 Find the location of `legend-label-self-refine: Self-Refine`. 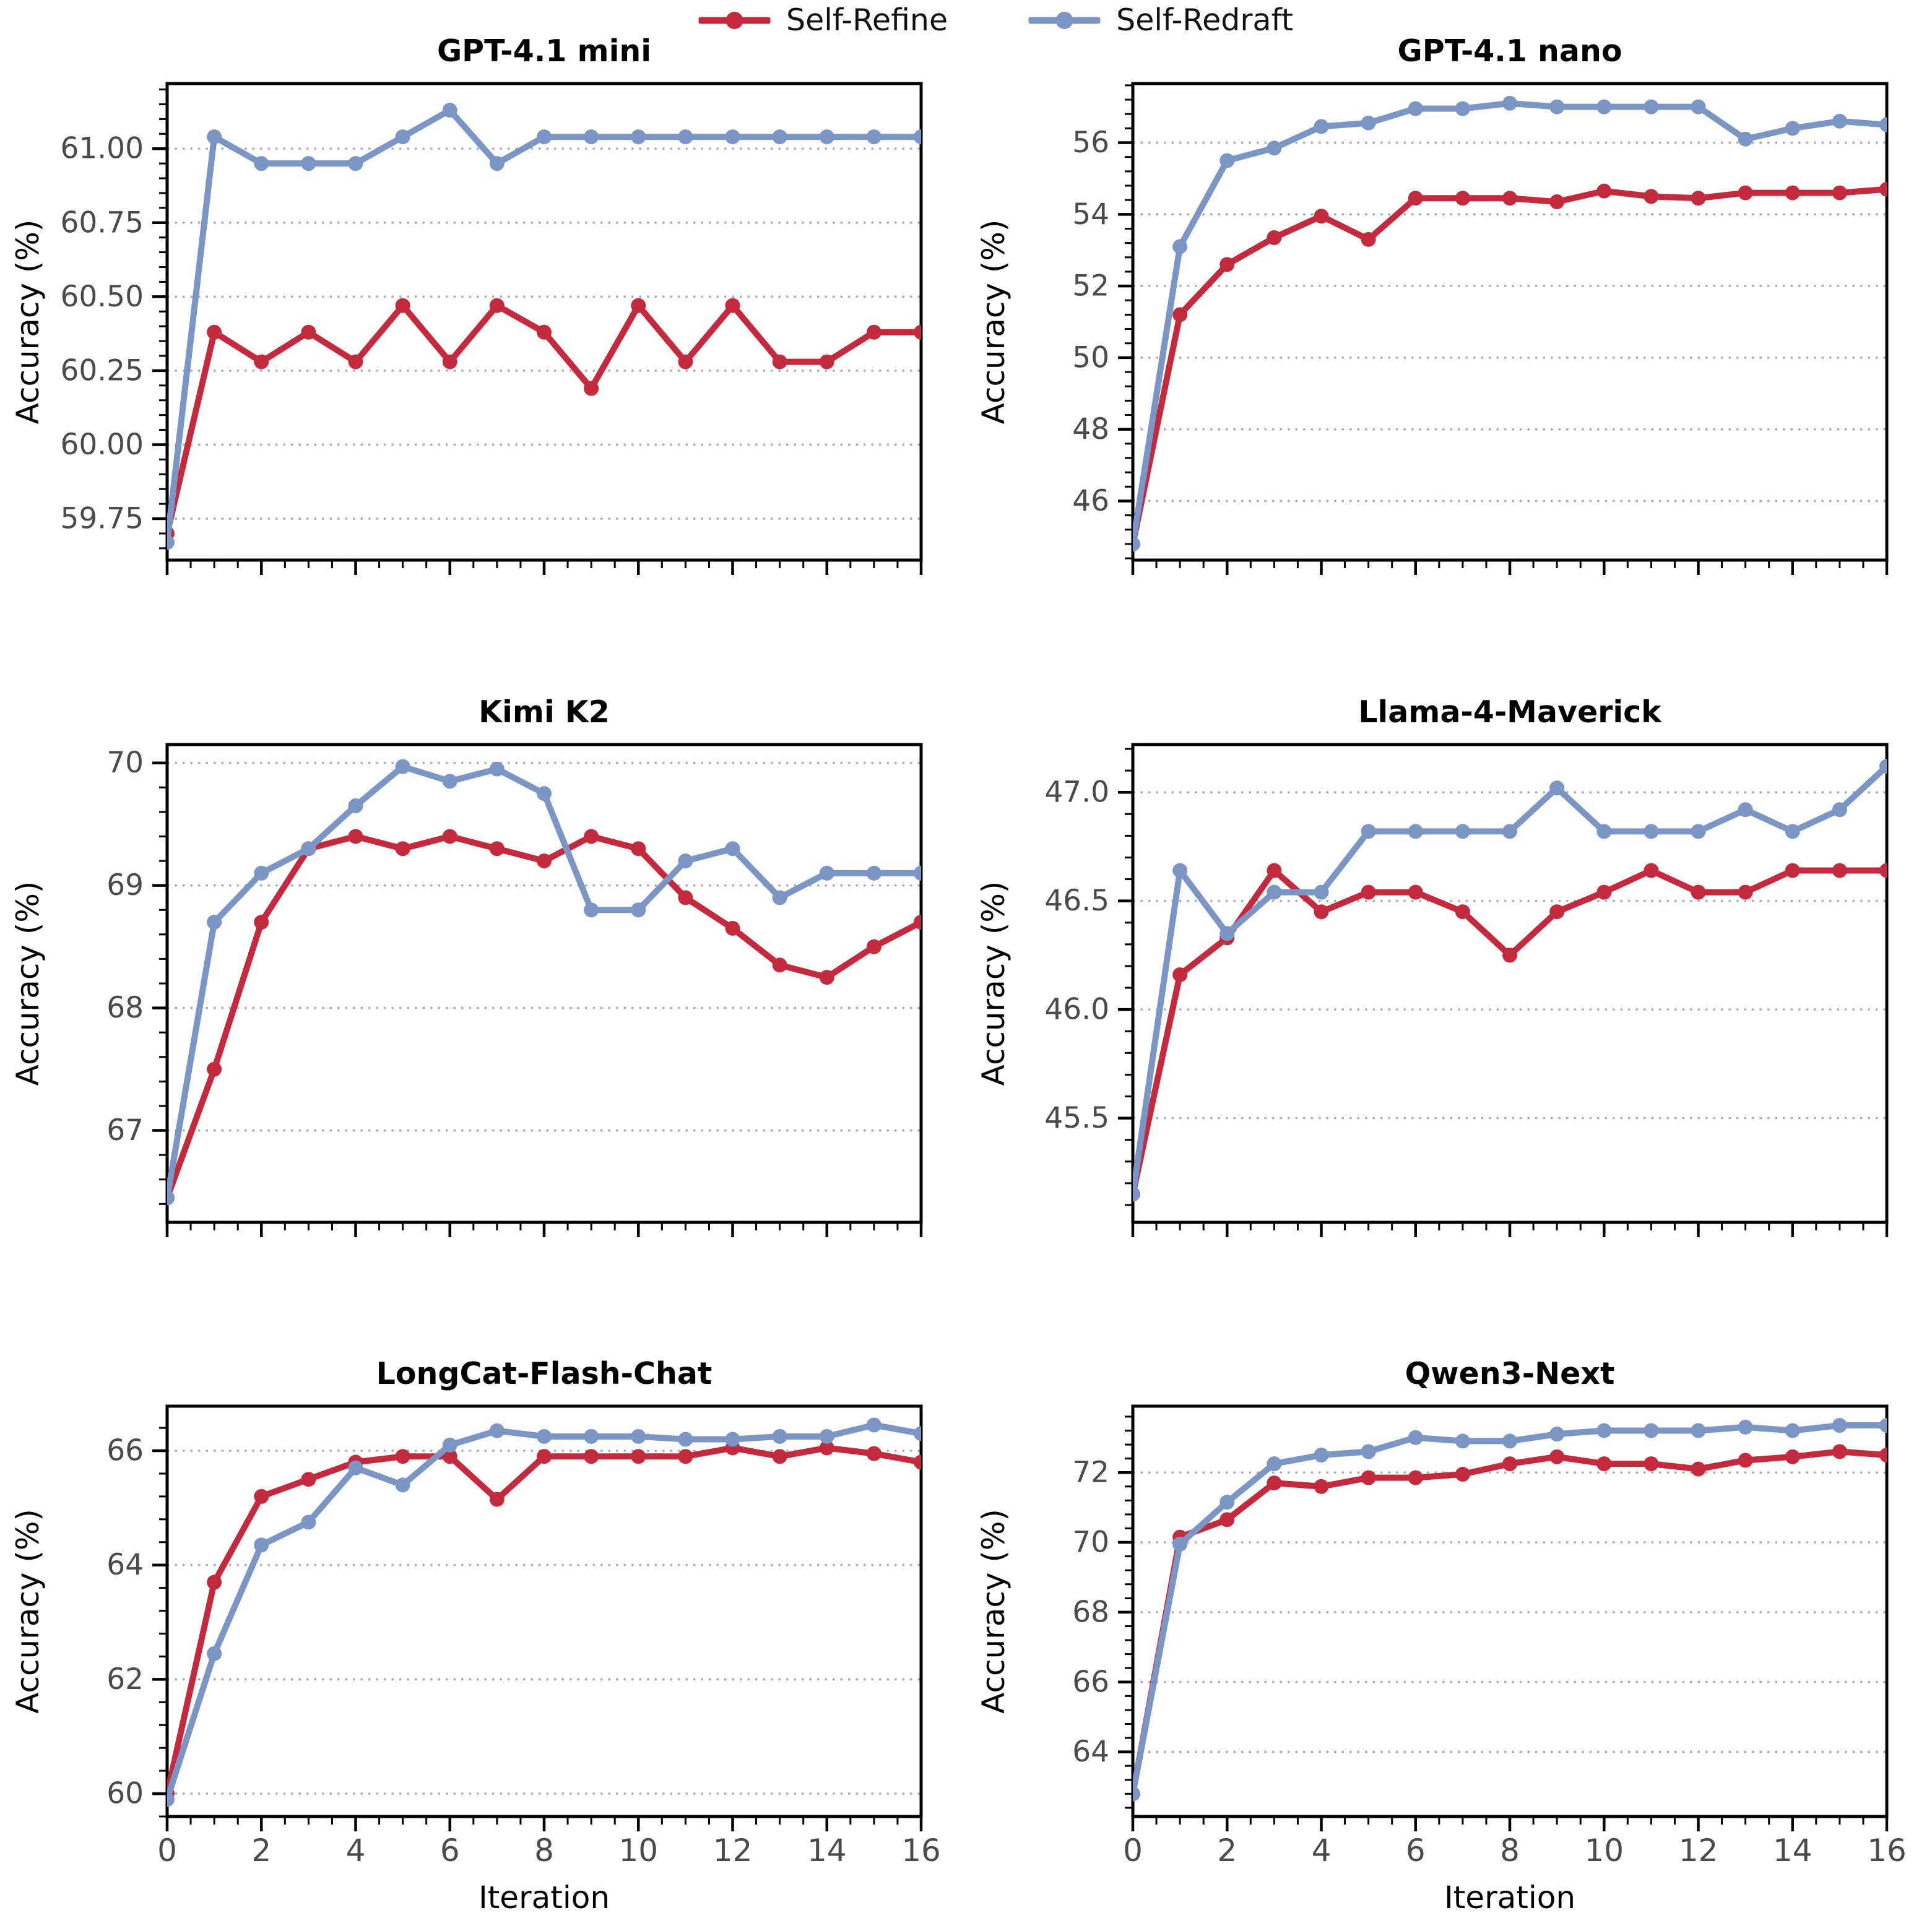

legend-label-self-refine: Self-Refine is located at coordinates (867, 20).